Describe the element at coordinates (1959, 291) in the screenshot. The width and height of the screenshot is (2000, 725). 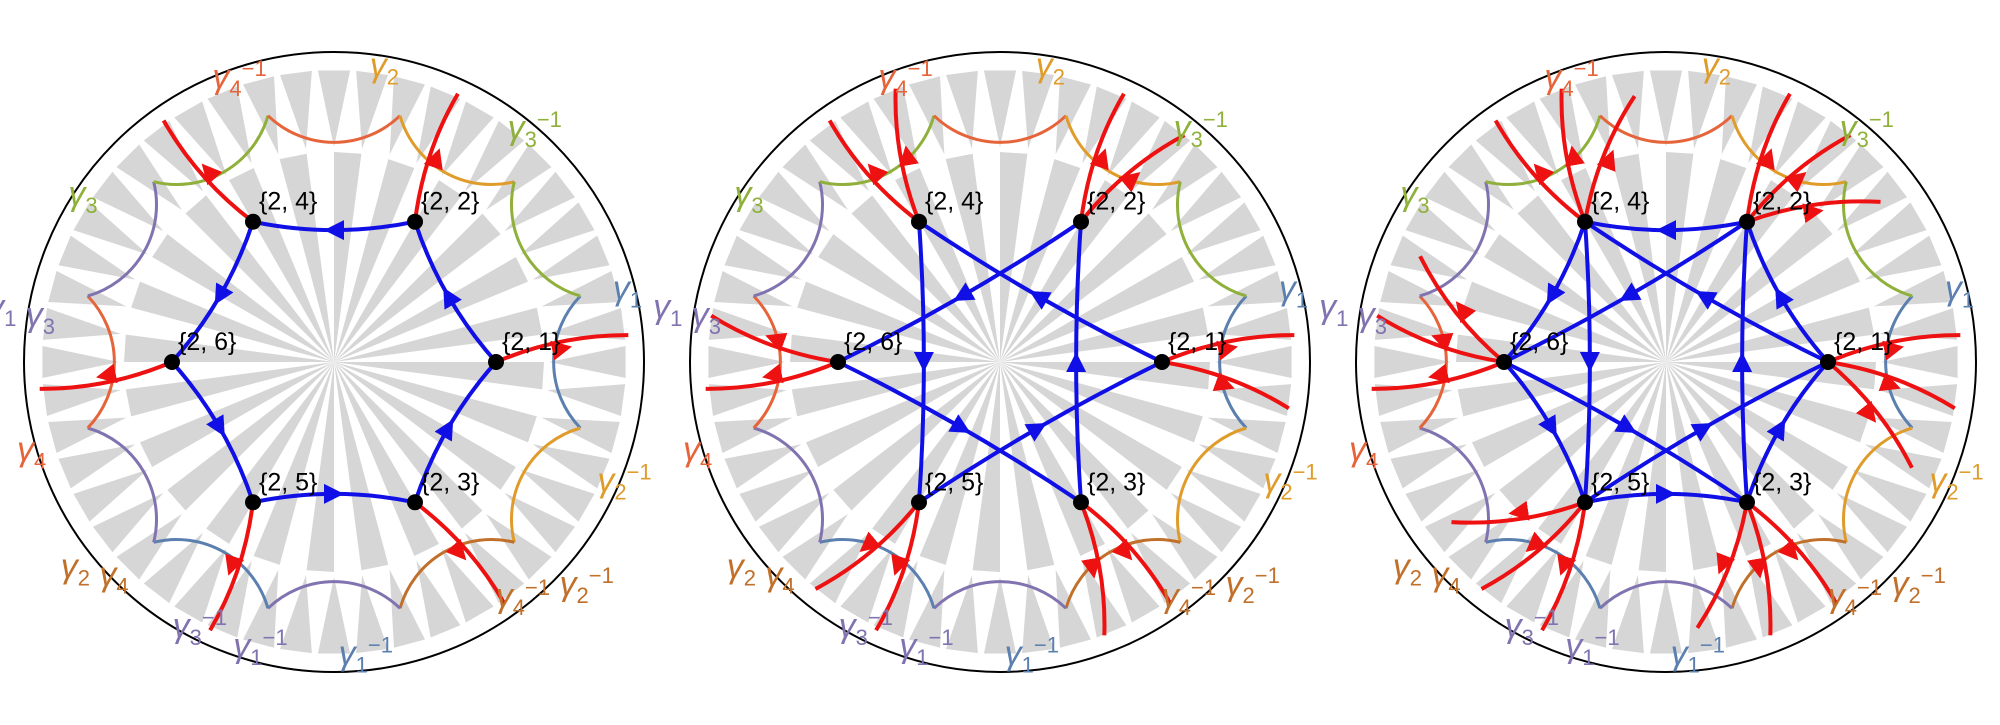
I see `gamma-label: γ1` at that location.